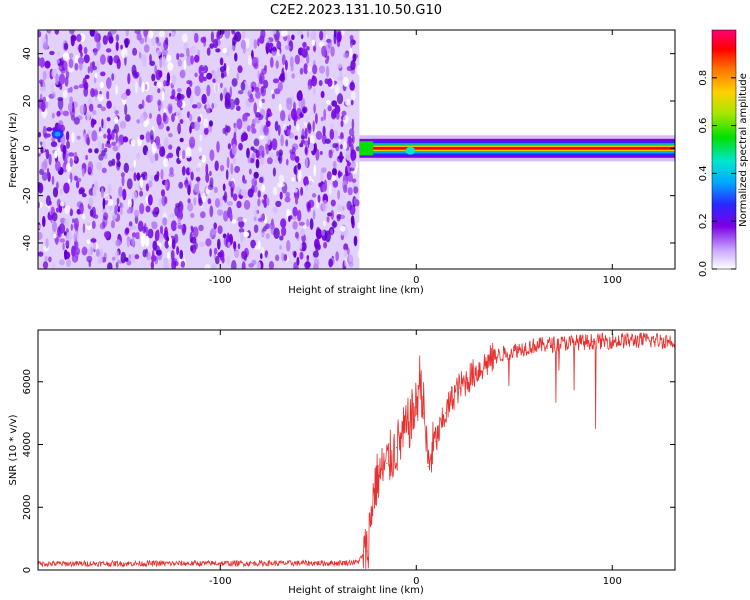 This screenshot has height=600, width=750. What do you see at coordinates (27, 243) in the screenshot?
I see `y-tick-label: -40` at bounding box center [27, 243].